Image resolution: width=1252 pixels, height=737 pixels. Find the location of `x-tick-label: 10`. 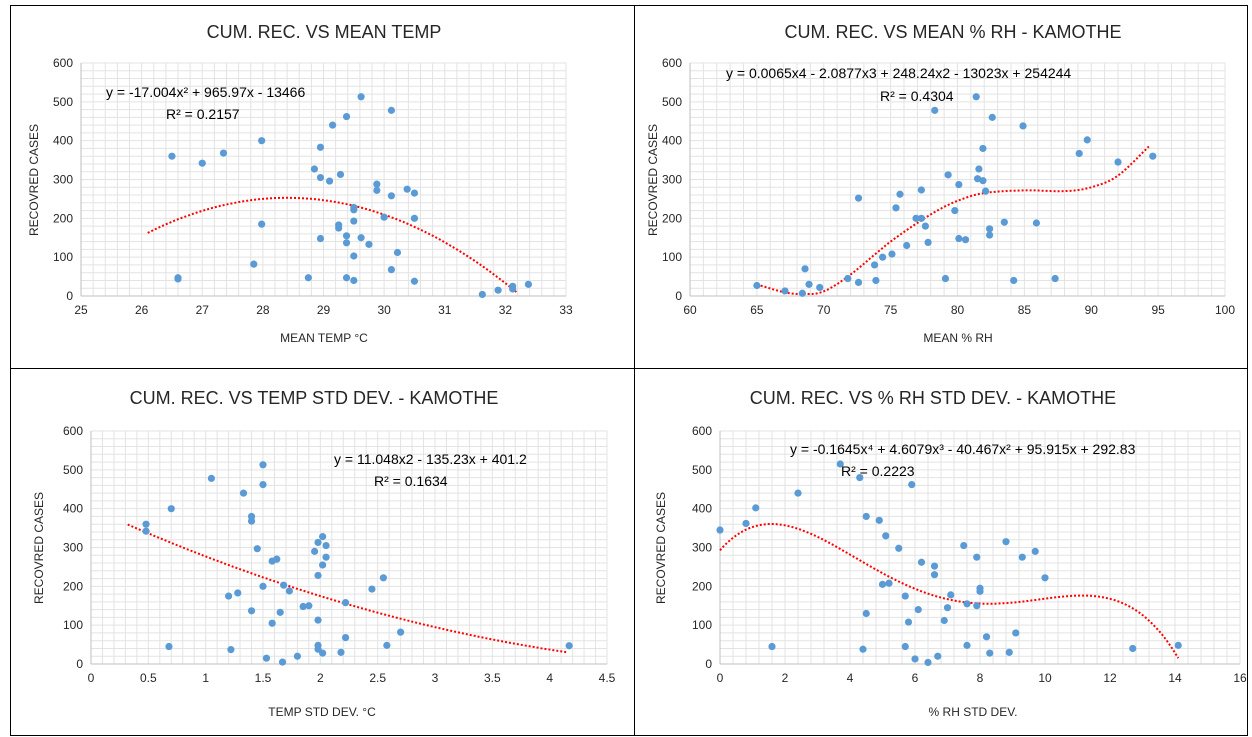

x-tick-label: 10 is located at coordinates (1045, 678).